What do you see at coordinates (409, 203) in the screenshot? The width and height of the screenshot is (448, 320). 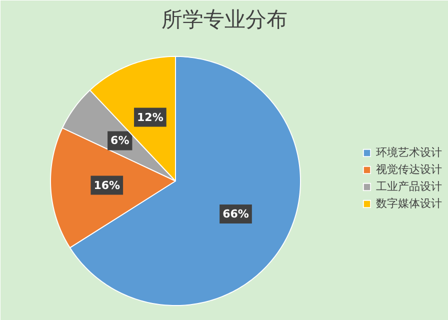 I see `legend-label: 数字媒体设计` at bounding box center [409, 203].